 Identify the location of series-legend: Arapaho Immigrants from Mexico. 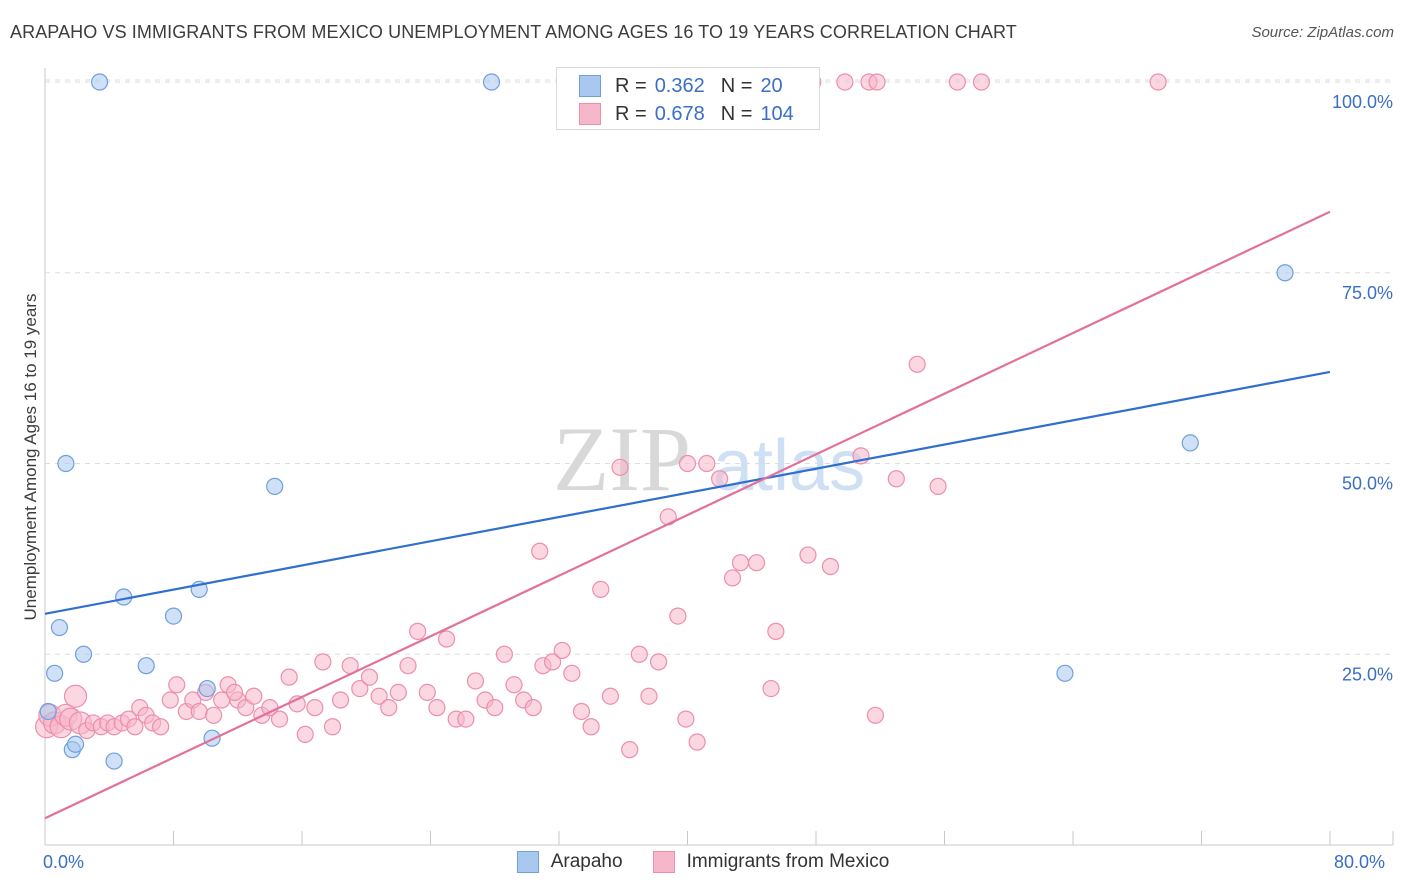
(703, 862).